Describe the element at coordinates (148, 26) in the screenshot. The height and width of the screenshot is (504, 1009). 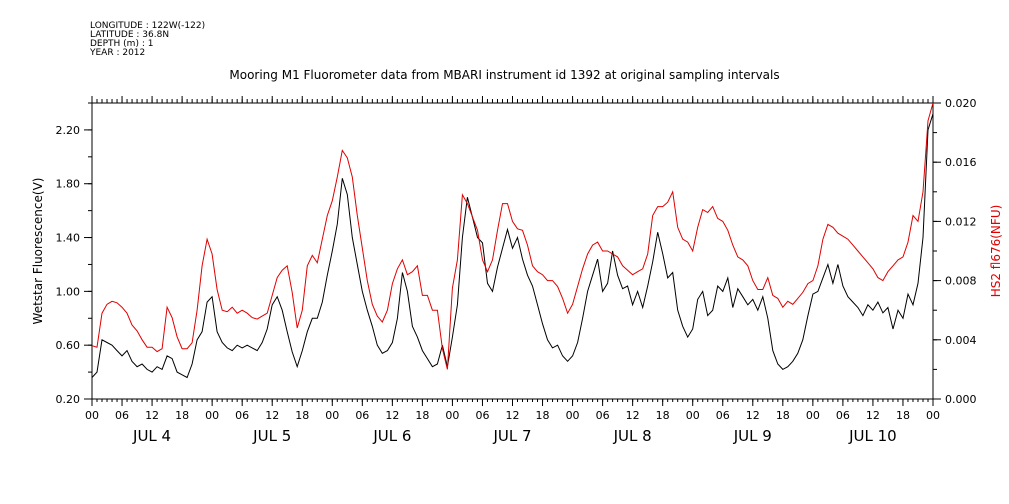
I see `header-longitude: LONGITUDE : 122W(-122)` at that location.